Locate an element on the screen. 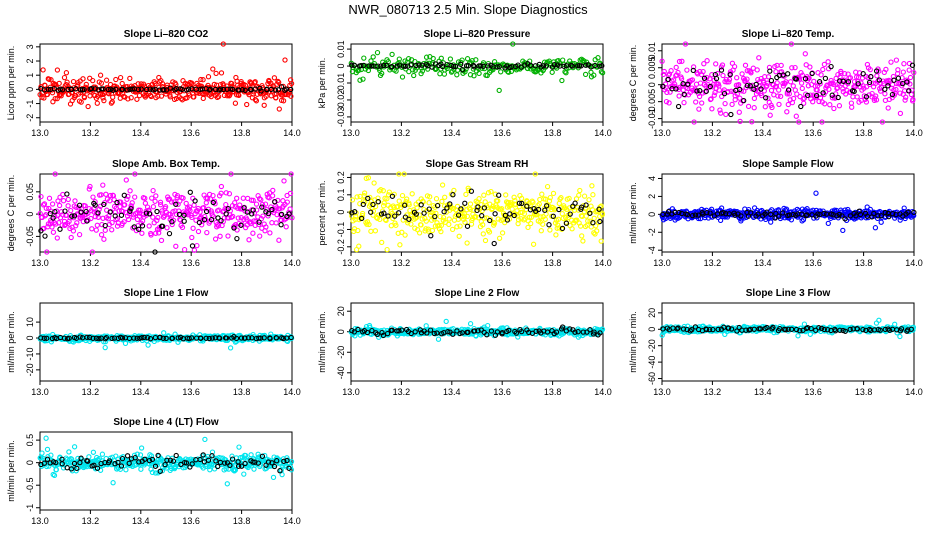 The image size is (936, 540). x-tick-label: 13.0 is located at coordinates (40, 521).